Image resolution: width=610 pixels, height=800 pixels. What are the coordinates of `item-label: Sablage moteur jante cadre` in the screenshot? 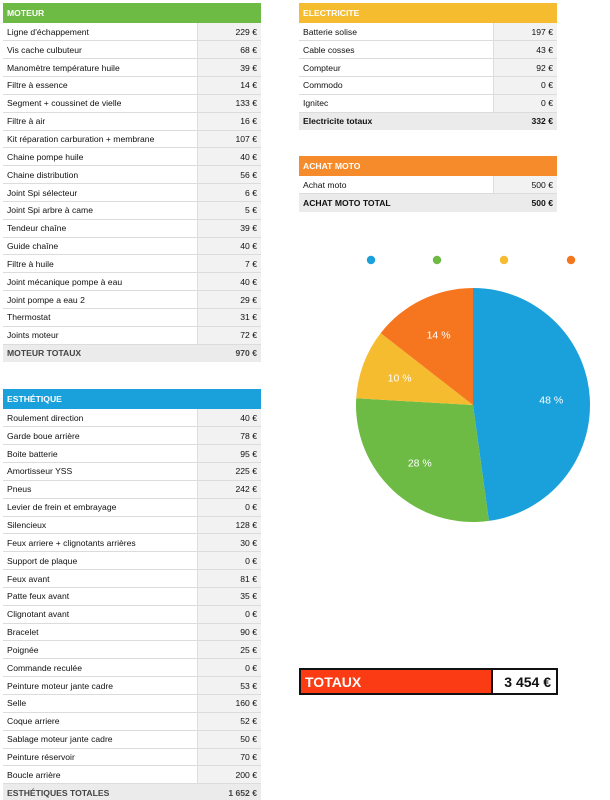 It's located at (100, 739).